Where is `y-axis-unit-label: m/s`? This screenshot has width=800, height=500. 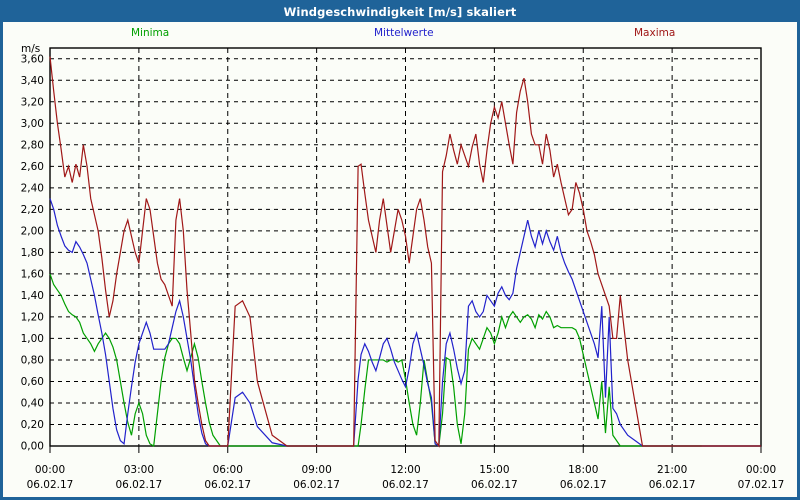 y-axis-unit-label: m/s is located at coordinates (31, 49).